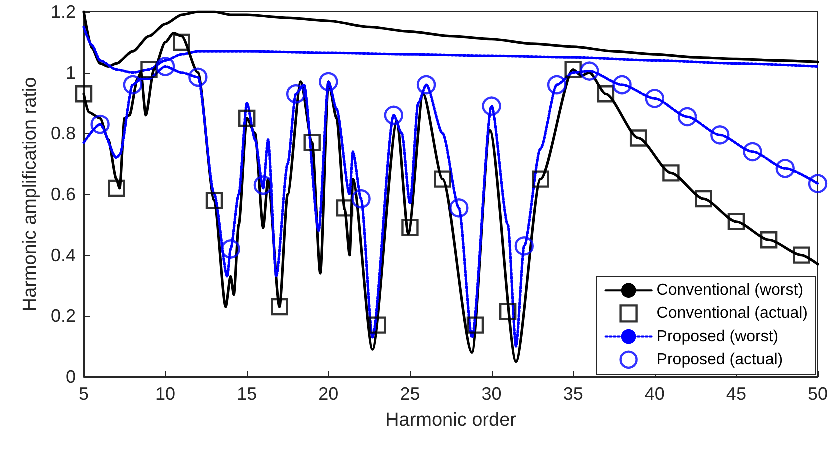 This screenshot has height=454, width=834. I want to click on x-tick-label: 5, so click(84, 394).